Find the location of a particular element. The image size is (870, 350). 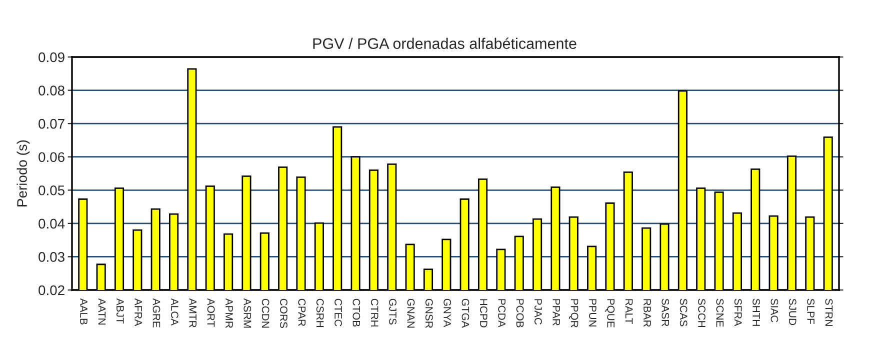

y-tick-label: 0.04 is located at coordinates (51, 223).